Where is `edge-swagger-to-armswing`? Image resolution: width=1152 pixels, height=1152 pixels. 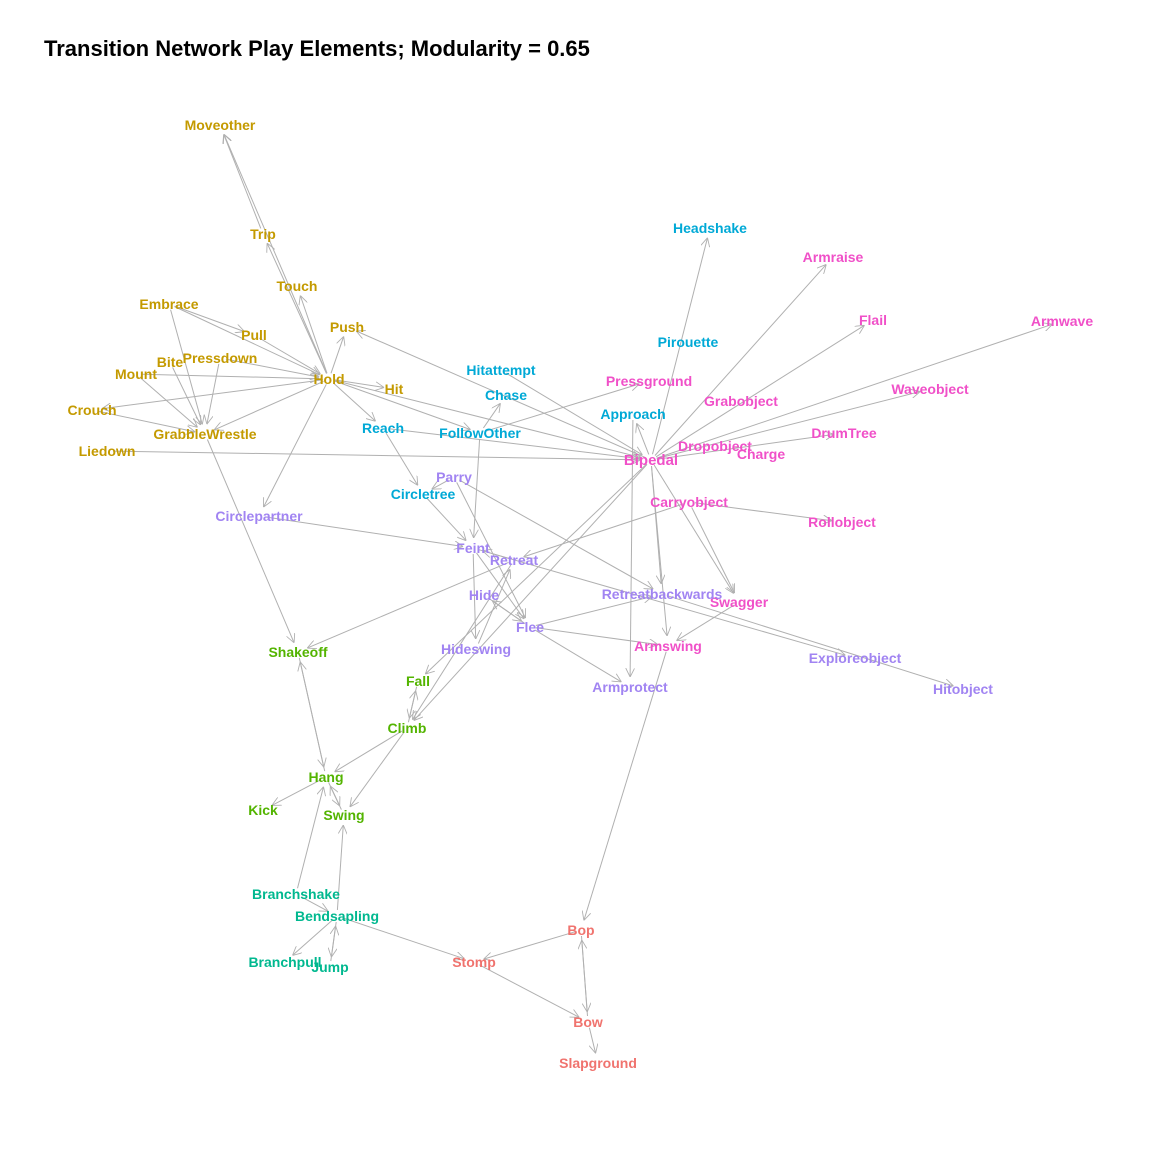
edge-swagger-to-armswing is located at coordinates (706, 622).